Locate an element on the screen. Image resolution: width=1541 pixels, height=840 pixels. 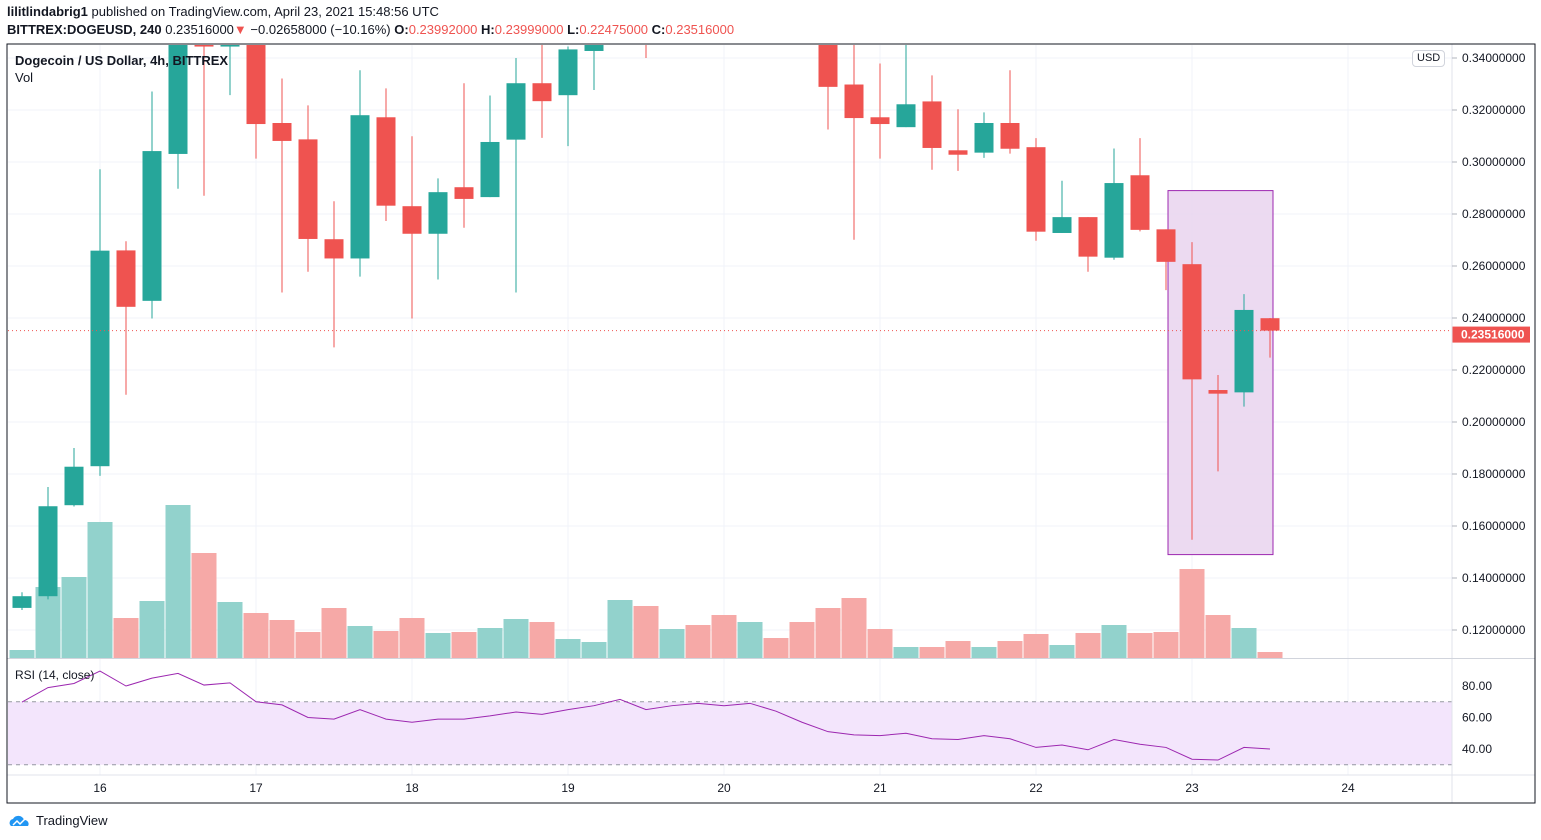
rsi-tick-label: 60.00 is located at coordinates (1477, 718).